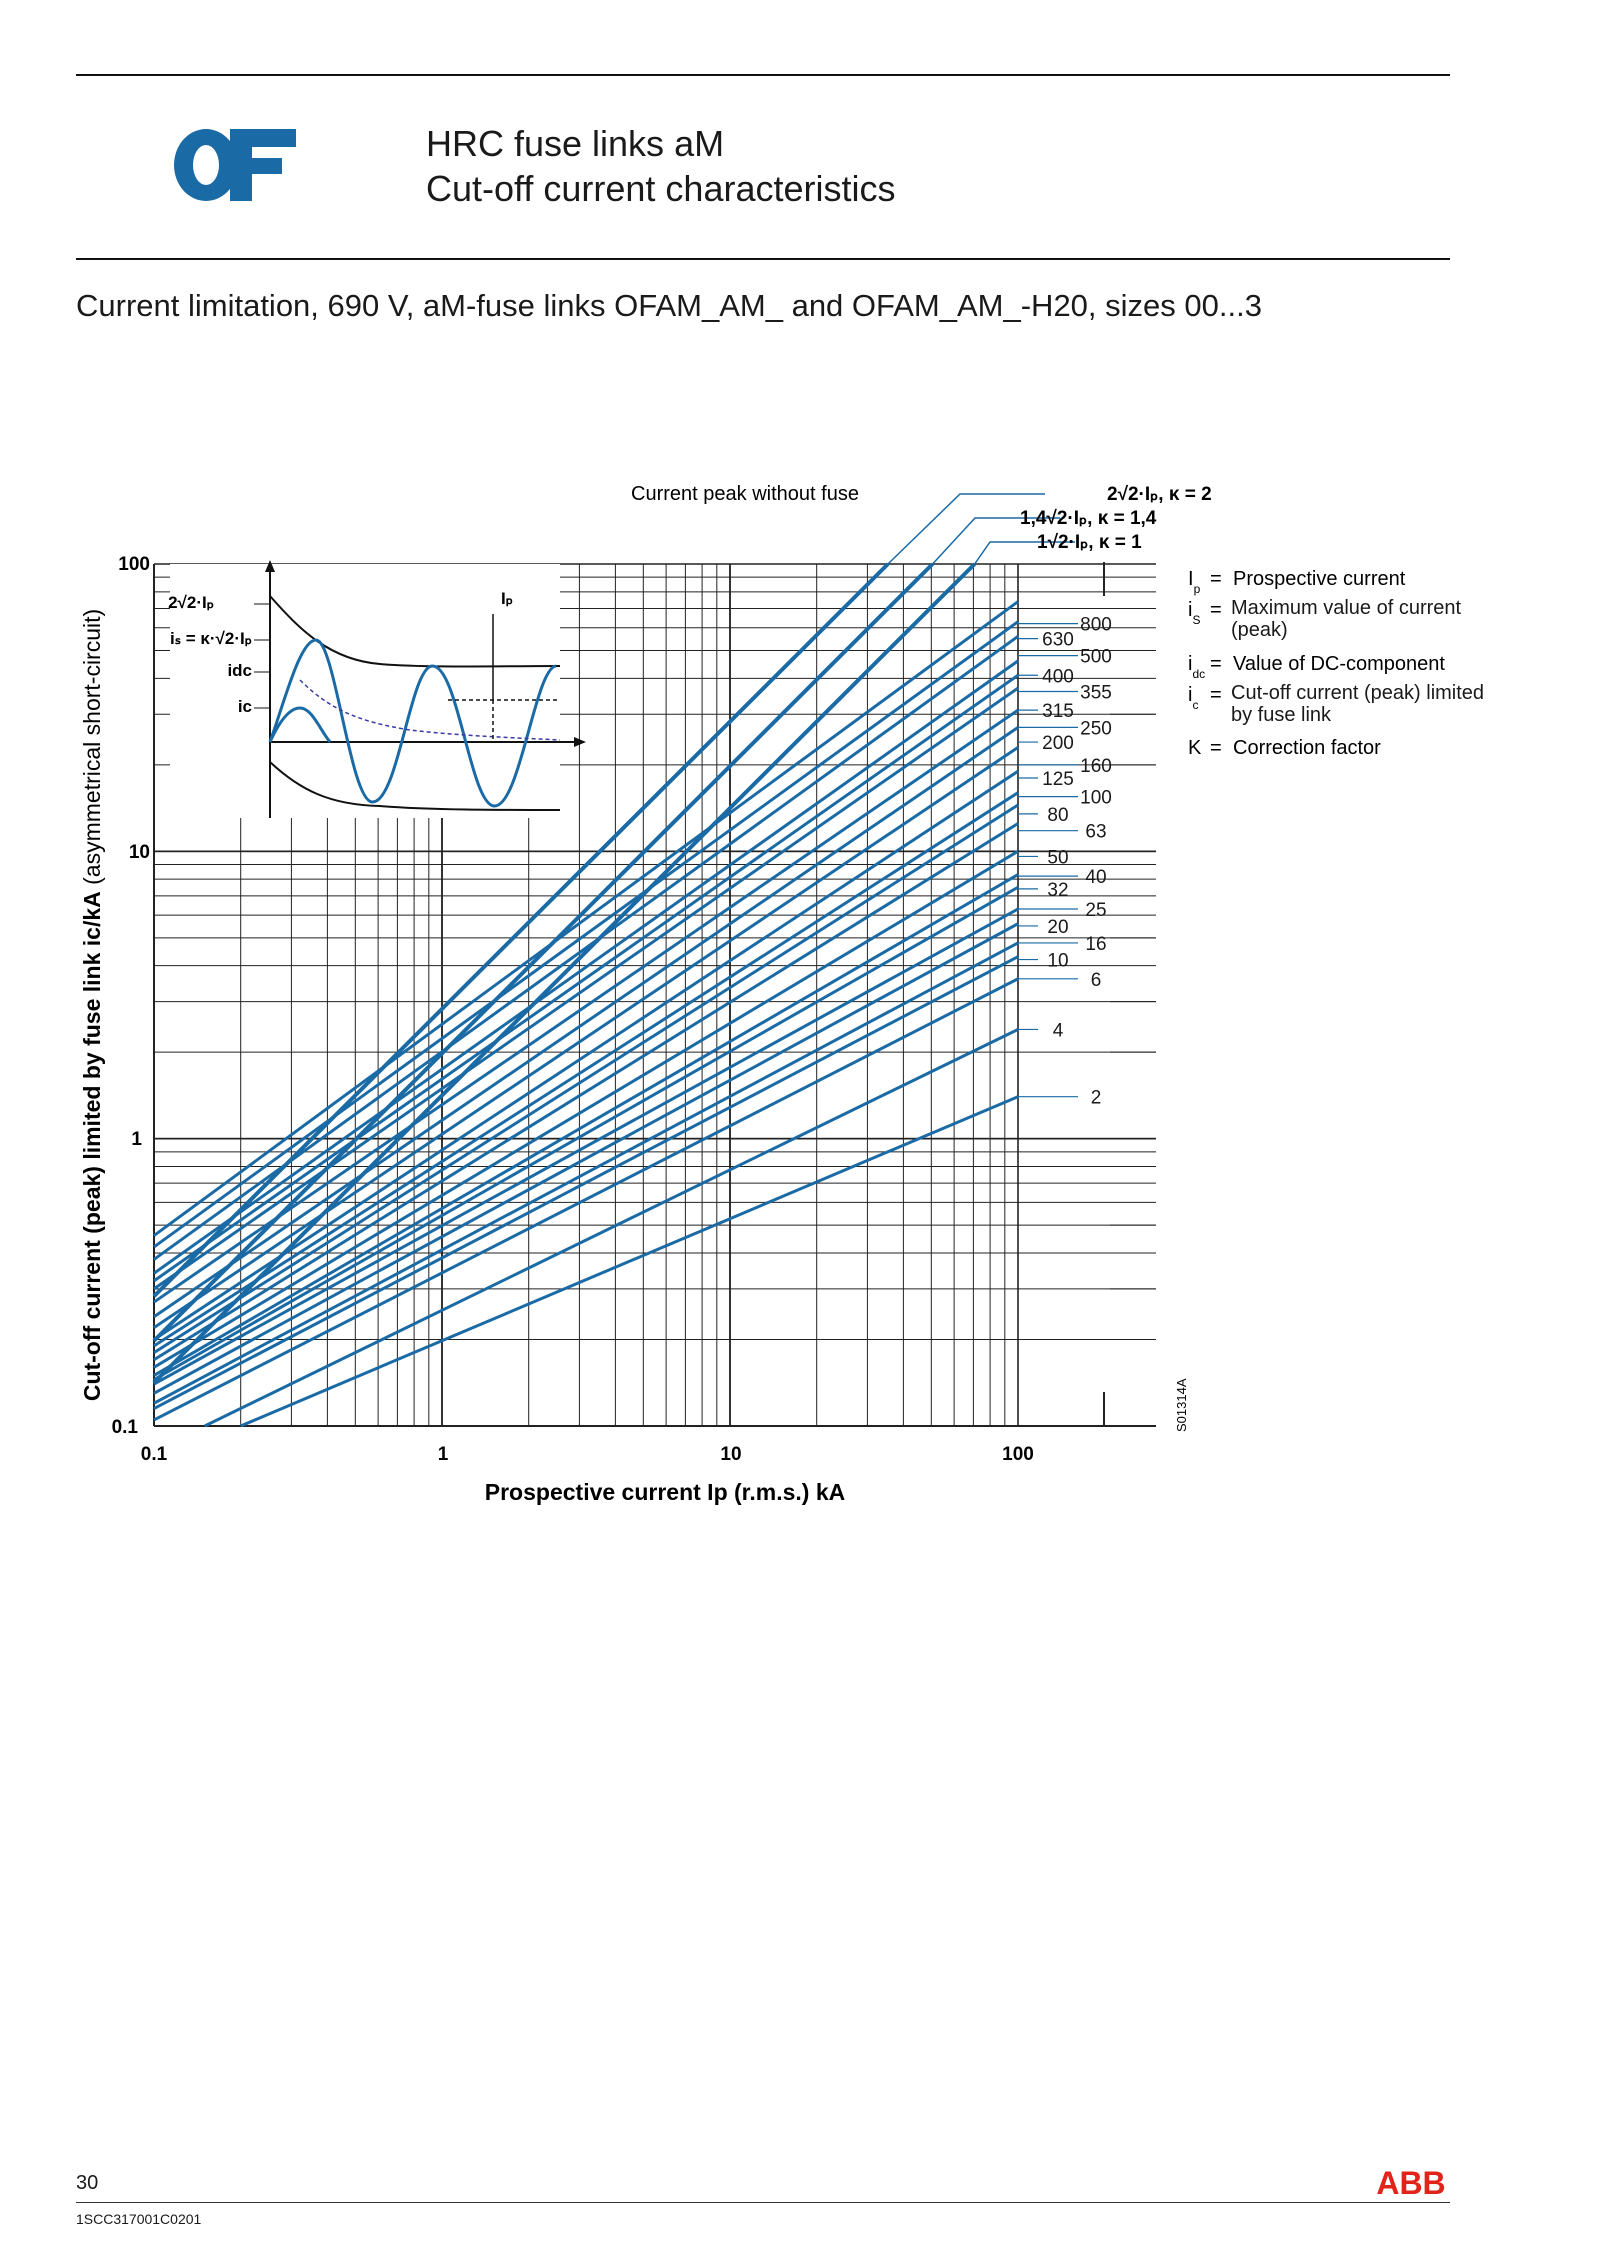 The width and height of the screenshot is (1600, 2263). I want to click on svg-text: ABB, so click(1410, 2182).